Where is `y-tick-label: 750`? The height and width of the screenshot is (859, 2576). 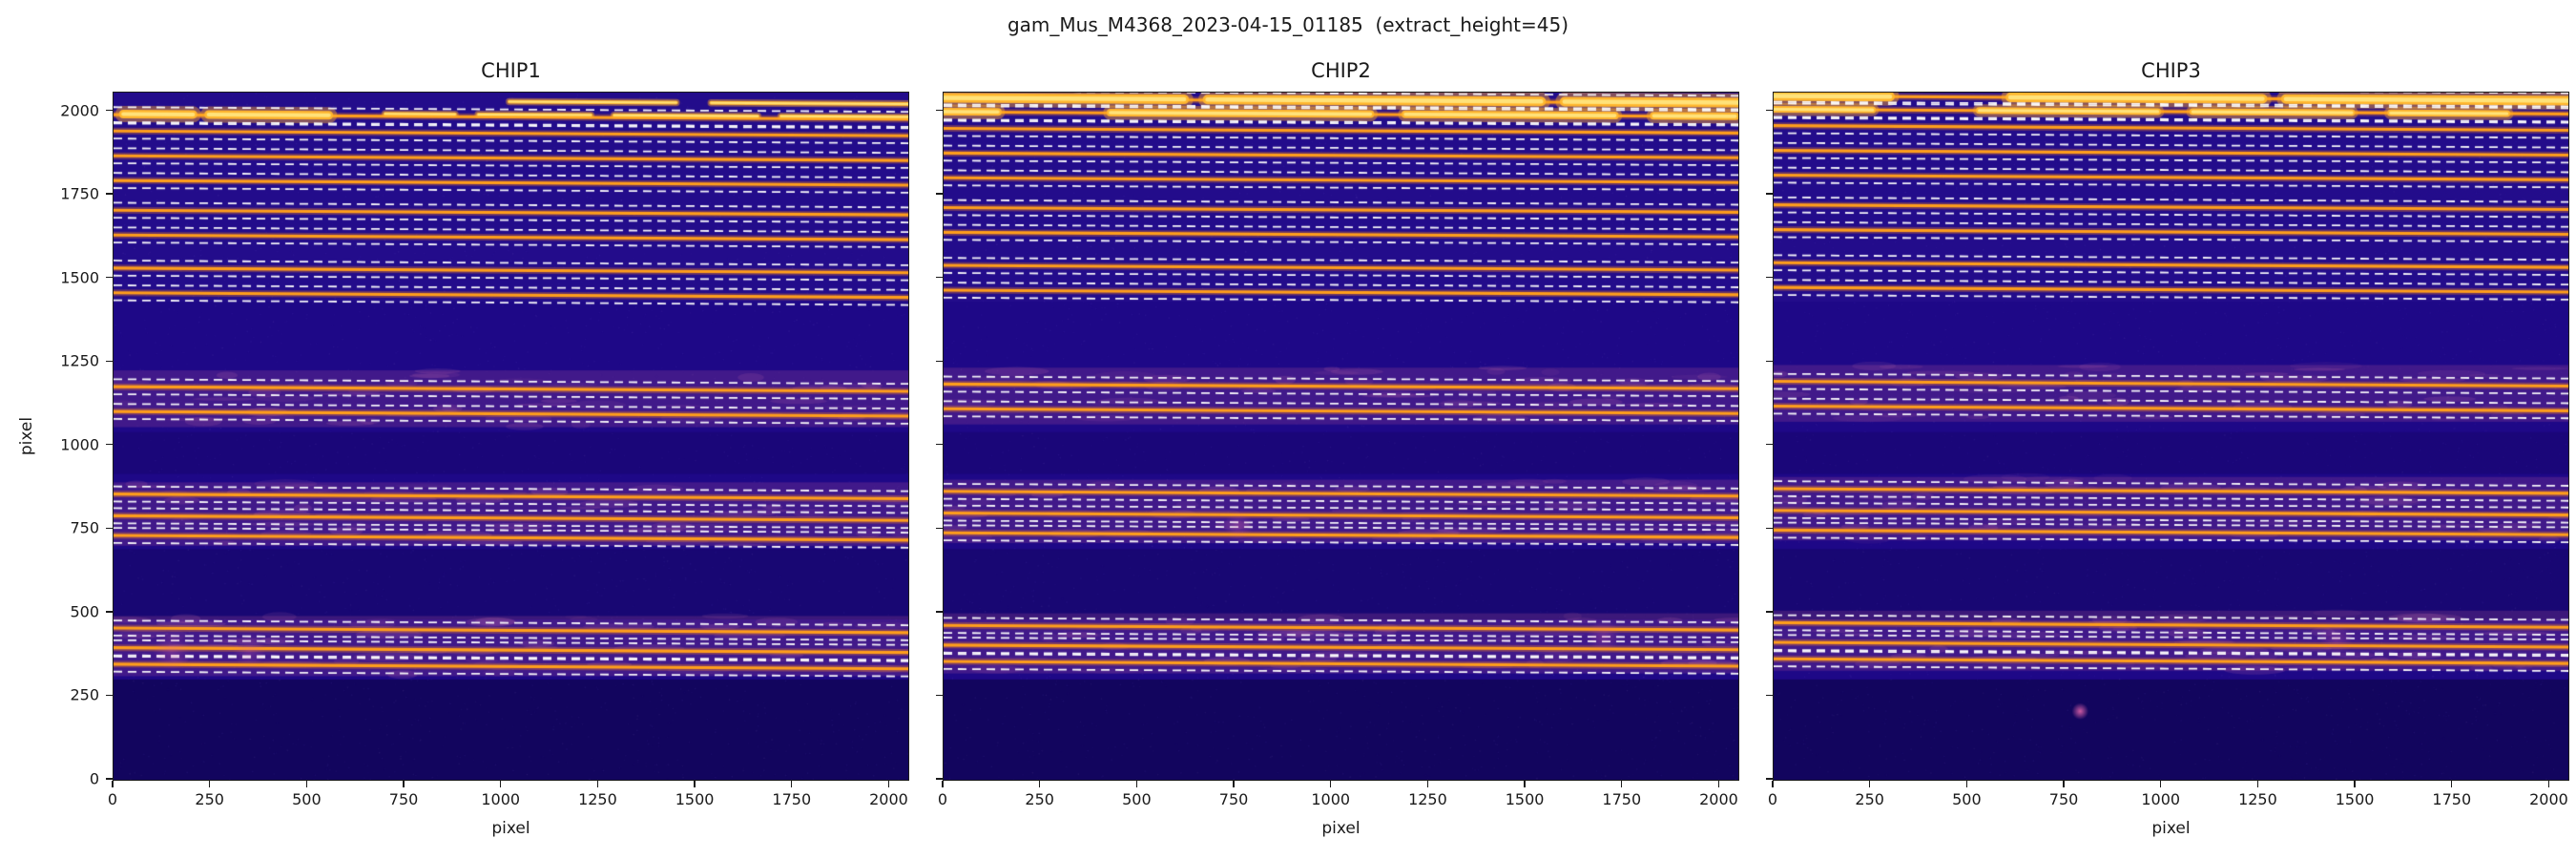
y-tick-label: 750 is located at coordinates (84, 527).